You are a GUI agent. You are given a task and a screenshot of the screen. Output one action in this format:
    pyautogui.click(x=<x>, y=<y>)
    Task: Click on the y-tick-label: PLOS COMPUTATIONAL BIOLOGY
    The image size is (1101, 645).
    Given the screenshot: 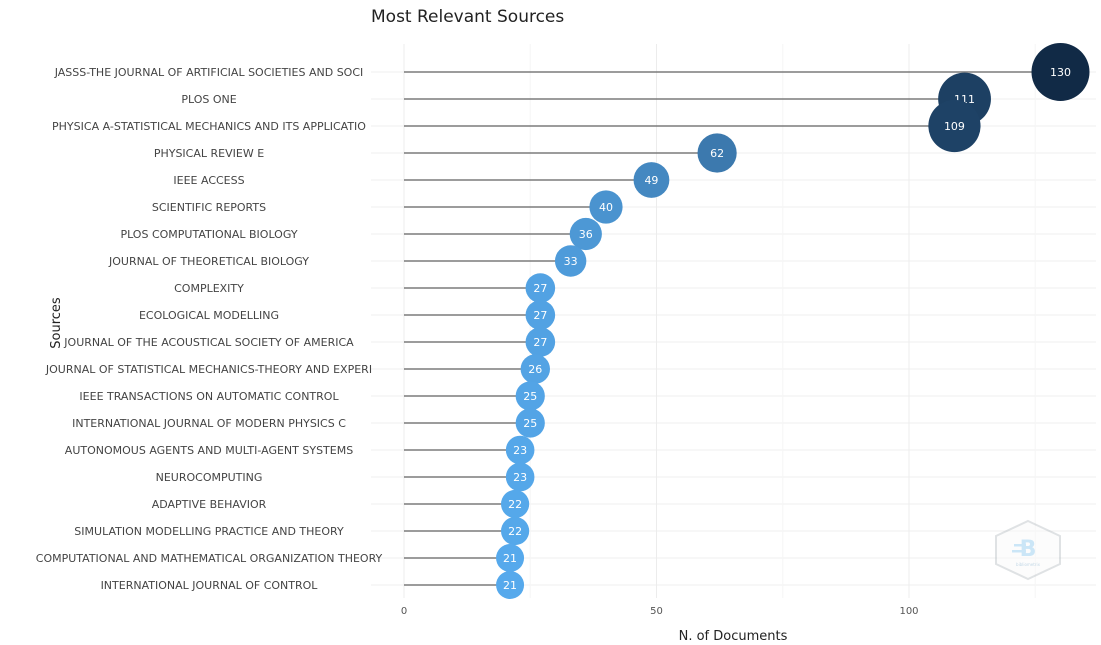 What is the action you would take?
    pyautogui.click(x=208, y=234)
    